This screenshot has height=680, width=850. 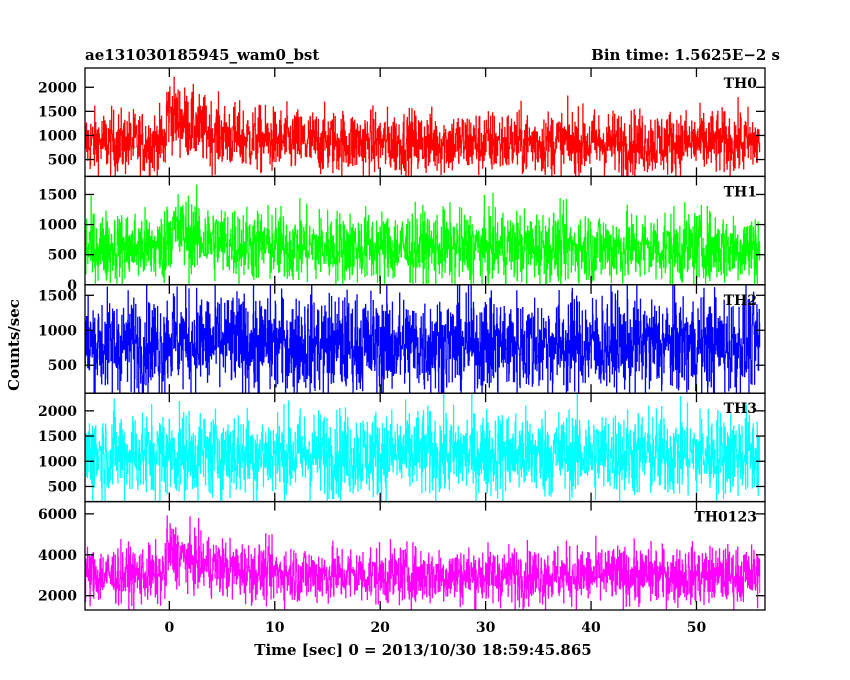 I want to click on chart-title-left: ae131030185945_wam0_bst, so click(x=202, y=55).